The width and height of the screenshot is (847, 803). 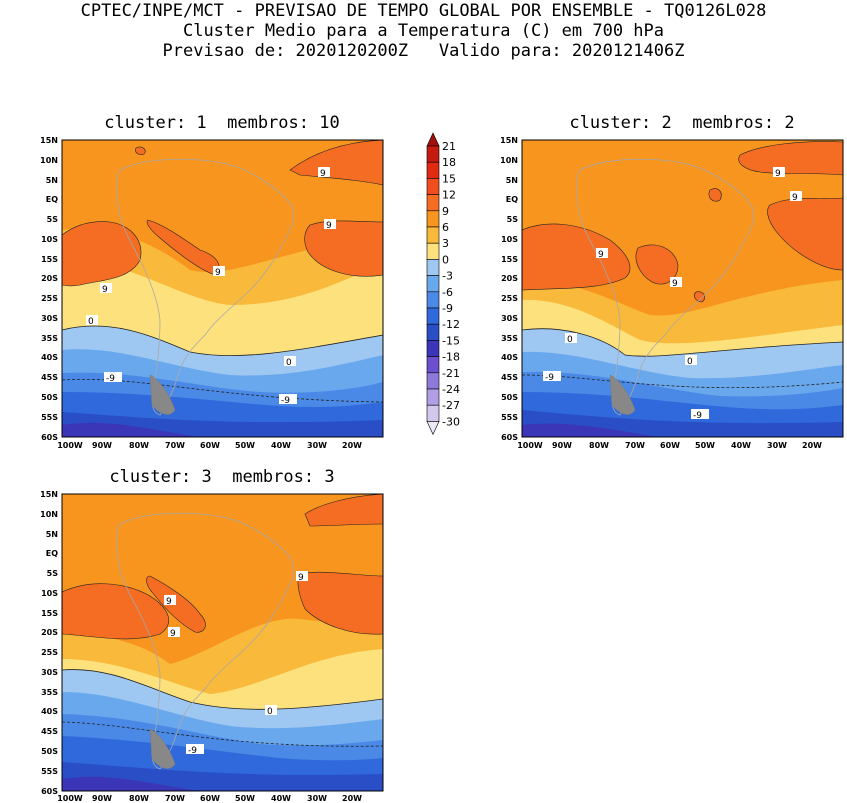 I want to click on panel-3-lon-ticks: 100W 90W 80W 70W 60W 50W 40W 30W 20W, so click(x=209, y=798).